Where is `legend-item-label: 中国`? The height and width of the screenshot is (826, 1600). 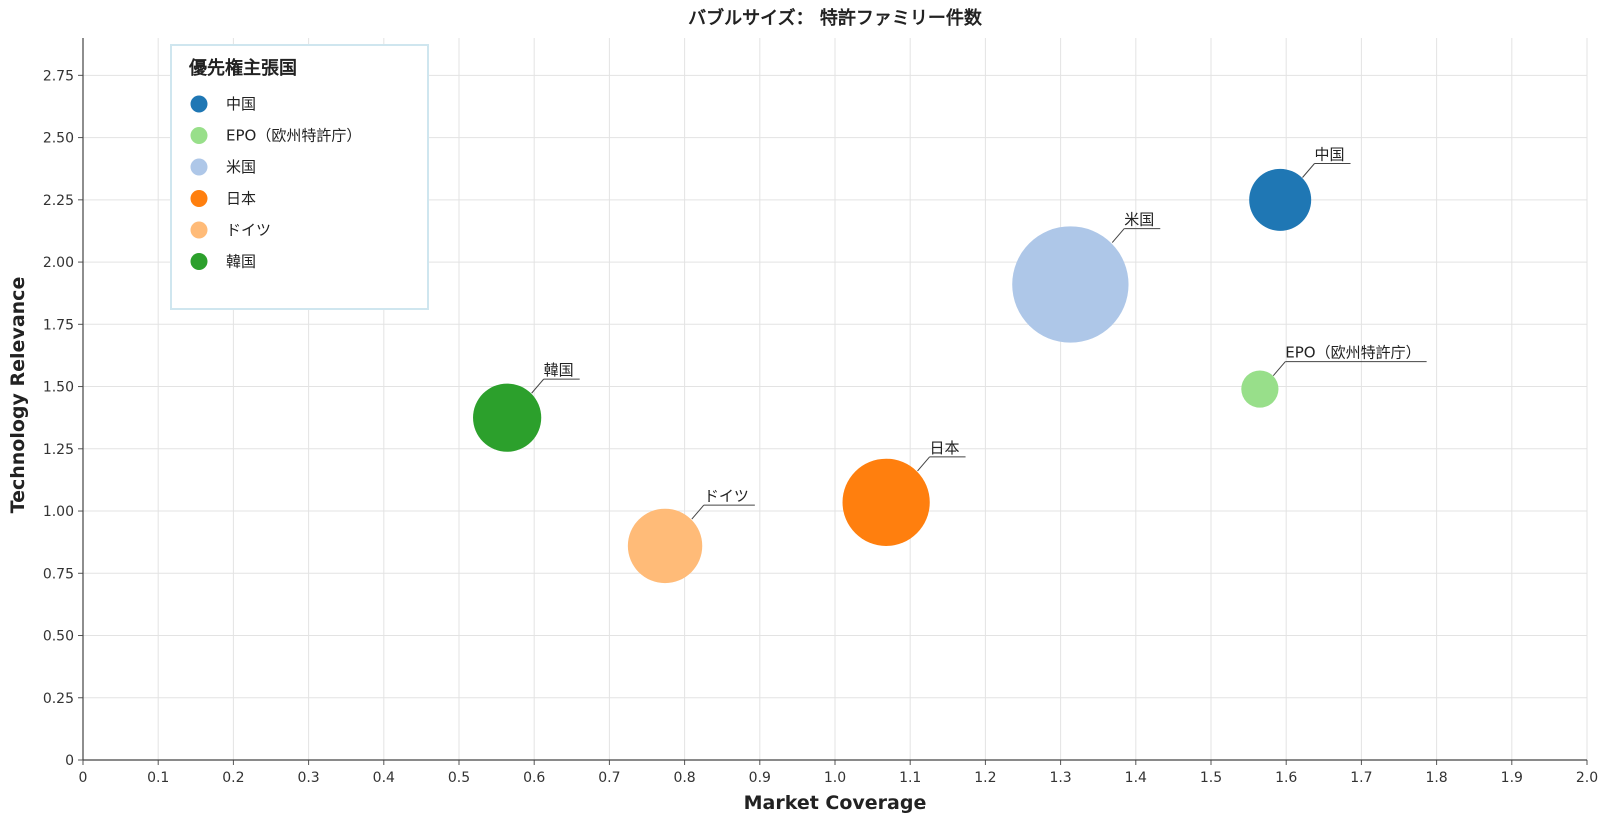 legend-item-label: 中国 is located at coordinates (241, 104).